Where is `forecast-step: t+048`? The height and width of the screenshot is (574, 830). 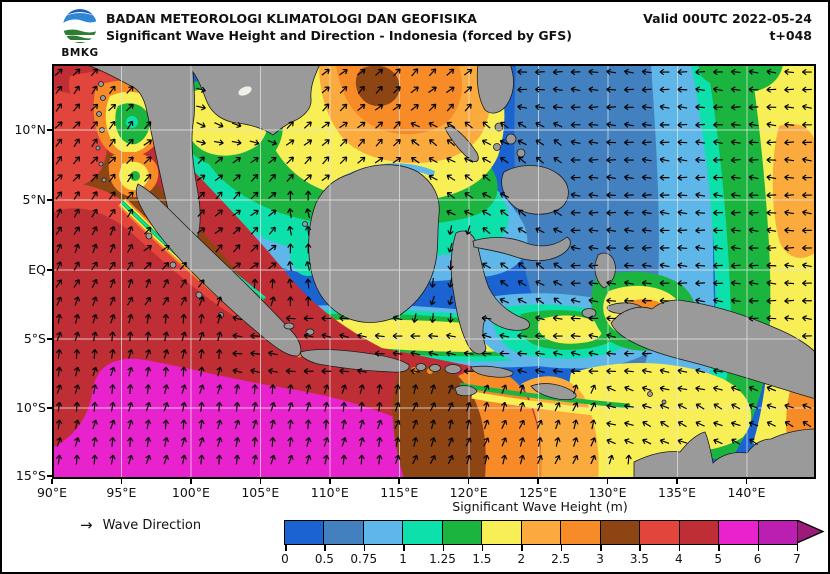 forecast-step: t+048 is located at coordinates (790, 35).